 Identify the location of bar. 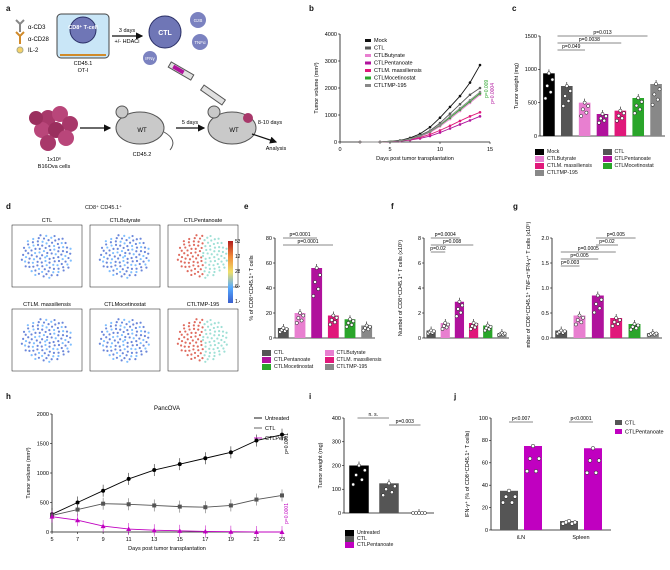
(445, 330).